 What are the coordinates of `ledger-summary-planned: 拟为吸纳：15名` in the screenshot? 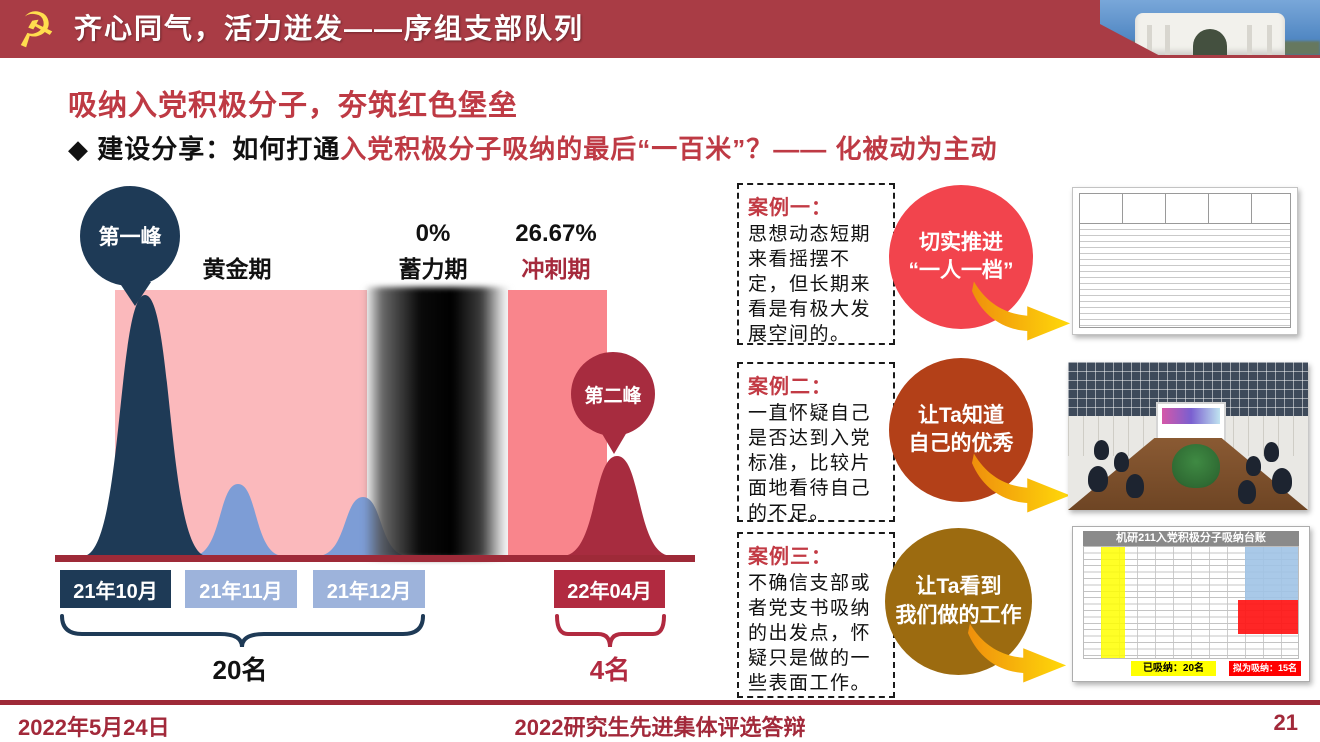 It's located at (1265, 668).